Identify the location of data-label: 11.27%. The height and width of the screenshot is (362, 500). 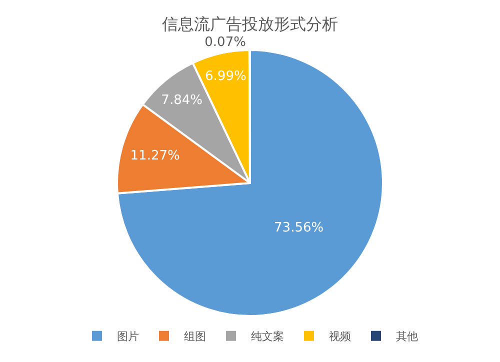
(155, 156).